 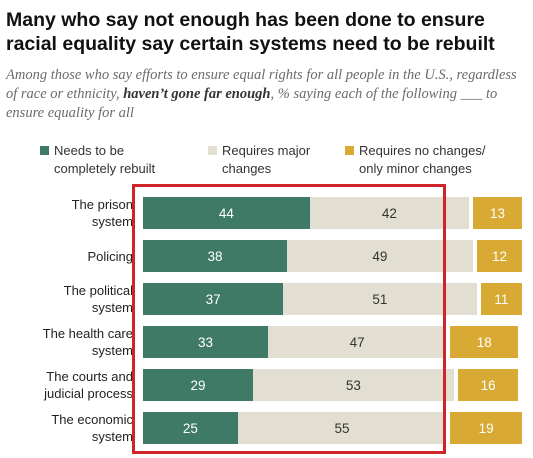 I want to click on bar-segment-rebuilt: 37, so click(x=213, y=299).